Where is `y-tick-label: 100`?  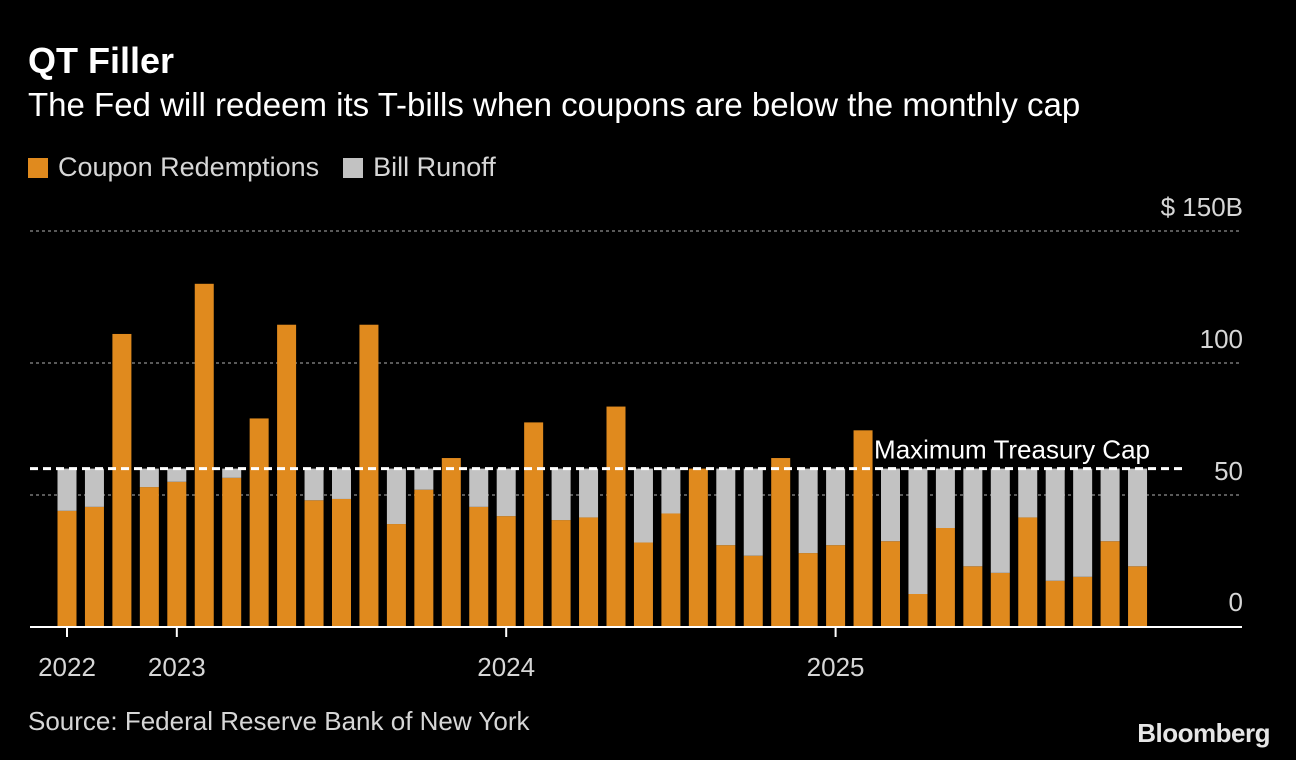
y-tick-label: 100 is located at coordinates (1221, 339).